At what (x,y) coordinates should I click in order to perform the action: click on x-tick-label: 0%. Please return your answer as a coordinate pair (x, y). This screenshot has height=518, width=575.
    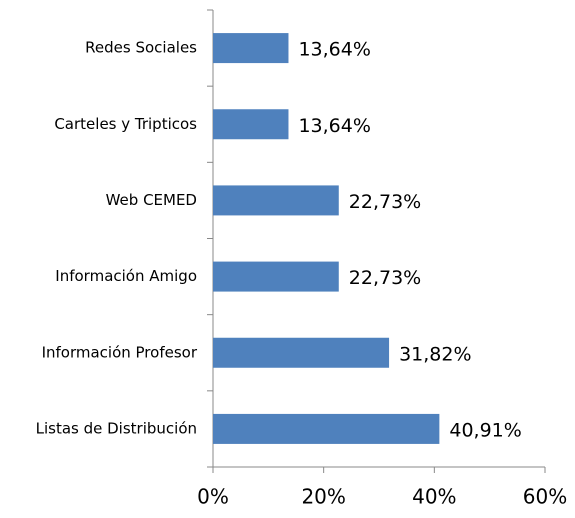
    Looking at the image, I should click on (213, 497).